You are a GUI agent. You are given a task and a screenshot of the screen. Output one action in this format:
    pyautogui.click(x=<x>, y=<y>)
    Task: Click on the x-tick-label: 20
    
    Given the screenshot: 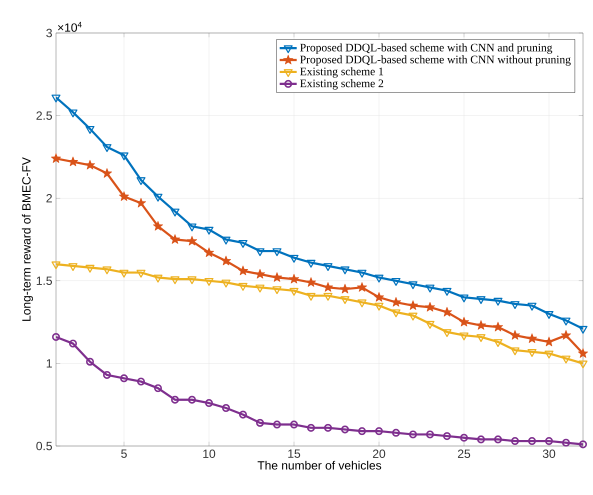 What is the action you would take?
    pyautogui.click(x=379, y=454)
    